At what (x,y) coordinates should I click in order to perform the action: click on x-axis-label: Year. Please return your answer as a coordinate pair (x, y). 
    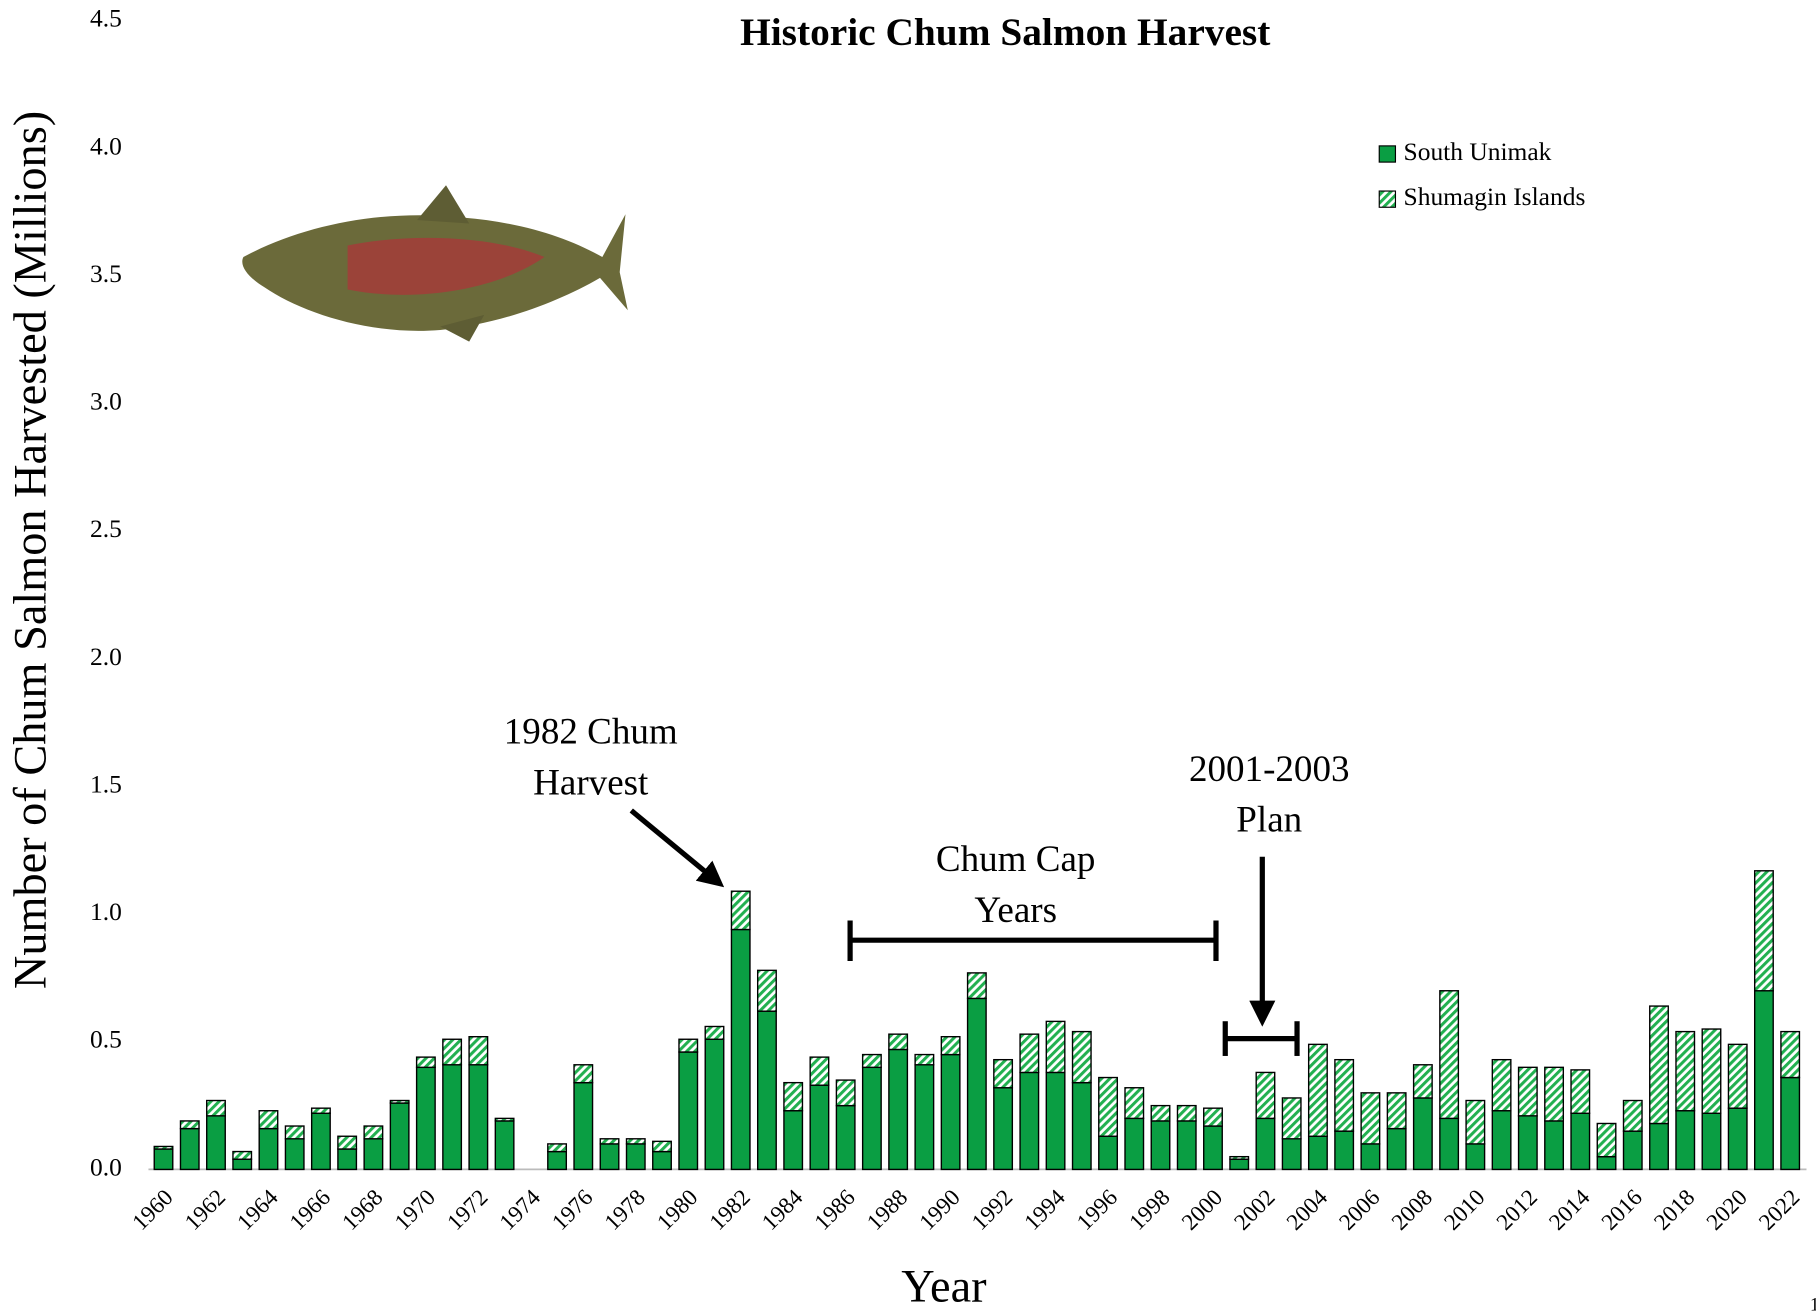
    Looking at the image, I should click on (944, 1287).